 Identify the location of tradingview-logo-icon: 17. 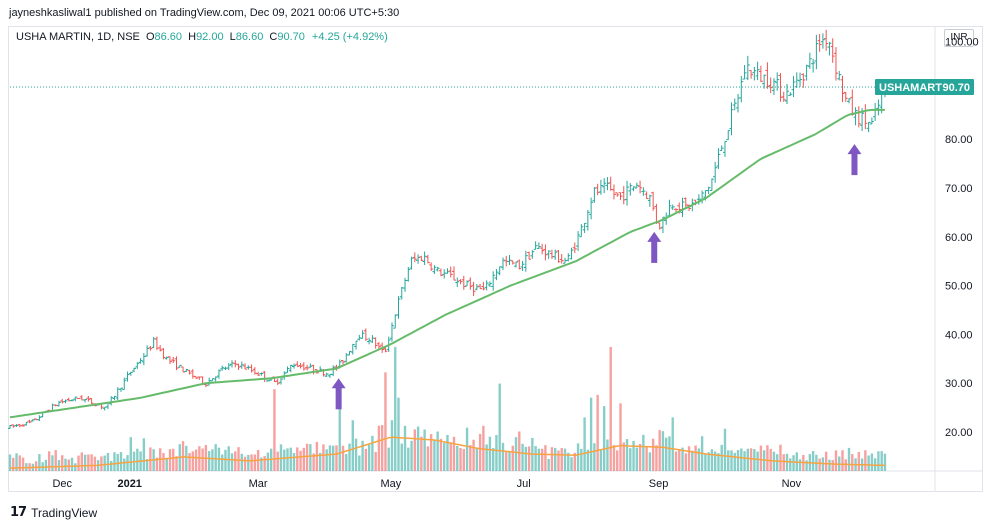
(18, 512).